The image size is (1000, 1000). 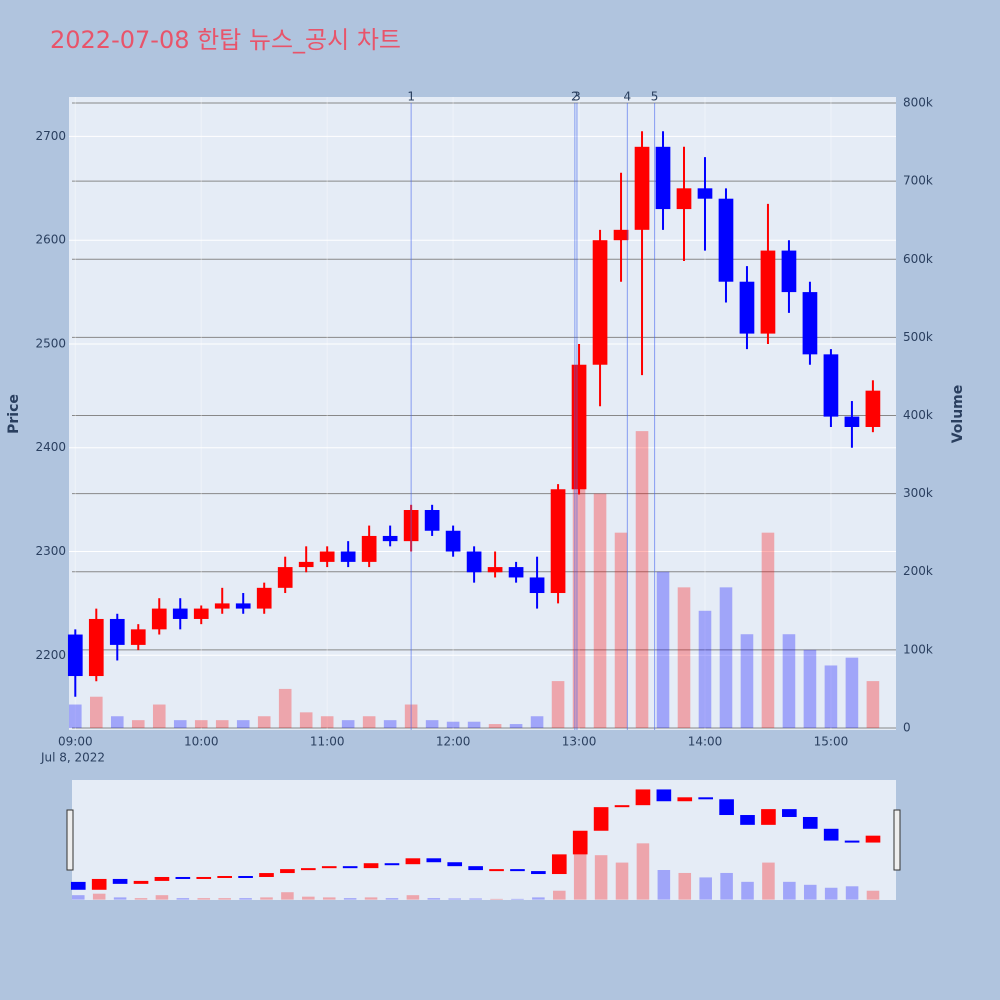 What do you see at coordinates (453, 742) in the screenshot?
I see `x-tick-label: 12:00` at bounding box center [453, 742].